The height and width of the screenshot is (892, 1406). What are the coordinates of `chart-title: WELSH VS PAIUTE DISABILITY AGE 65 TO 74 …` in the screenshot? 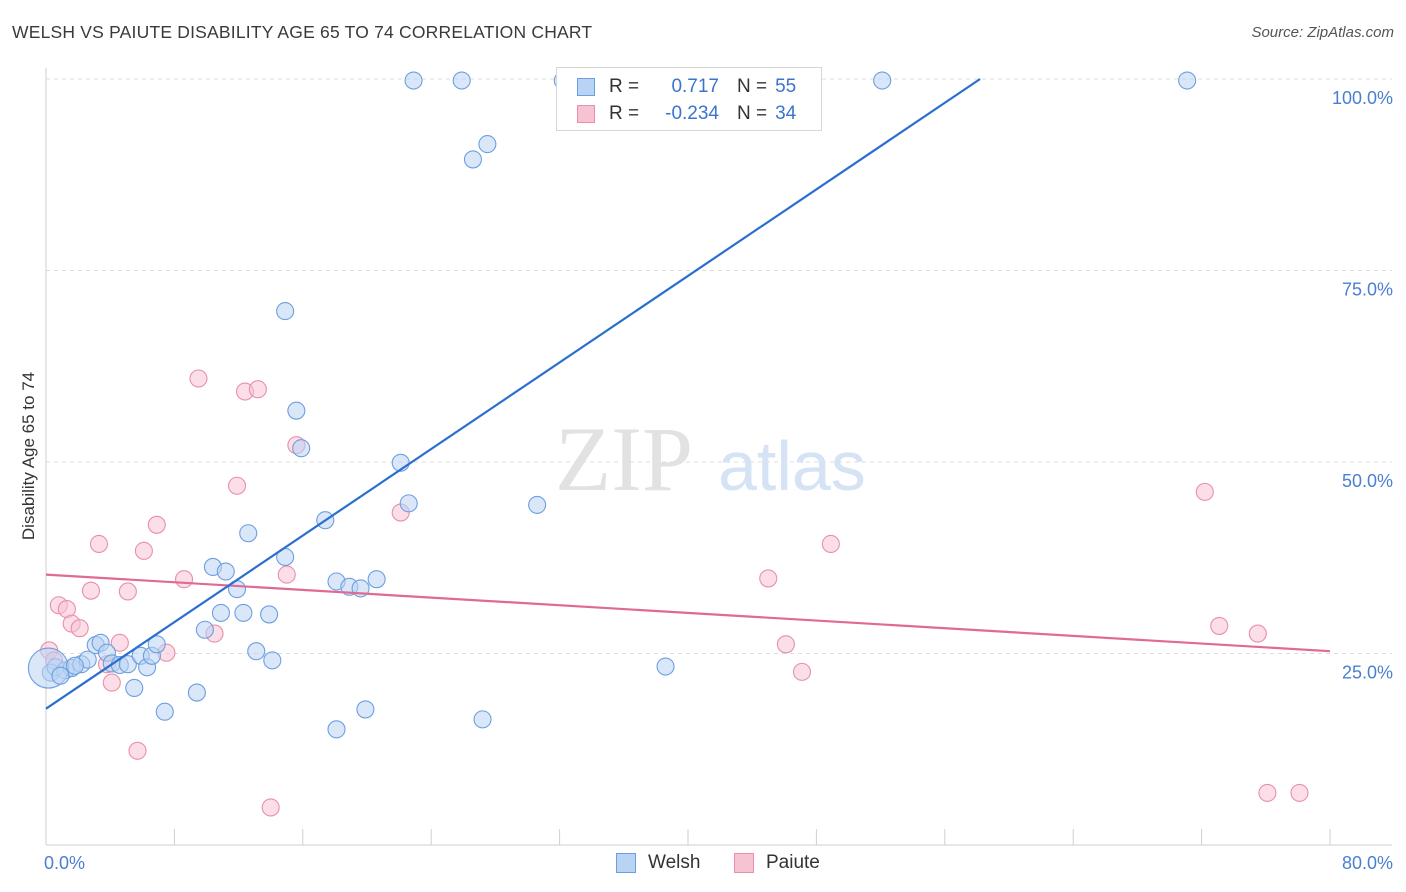 It's located at (302, 32).